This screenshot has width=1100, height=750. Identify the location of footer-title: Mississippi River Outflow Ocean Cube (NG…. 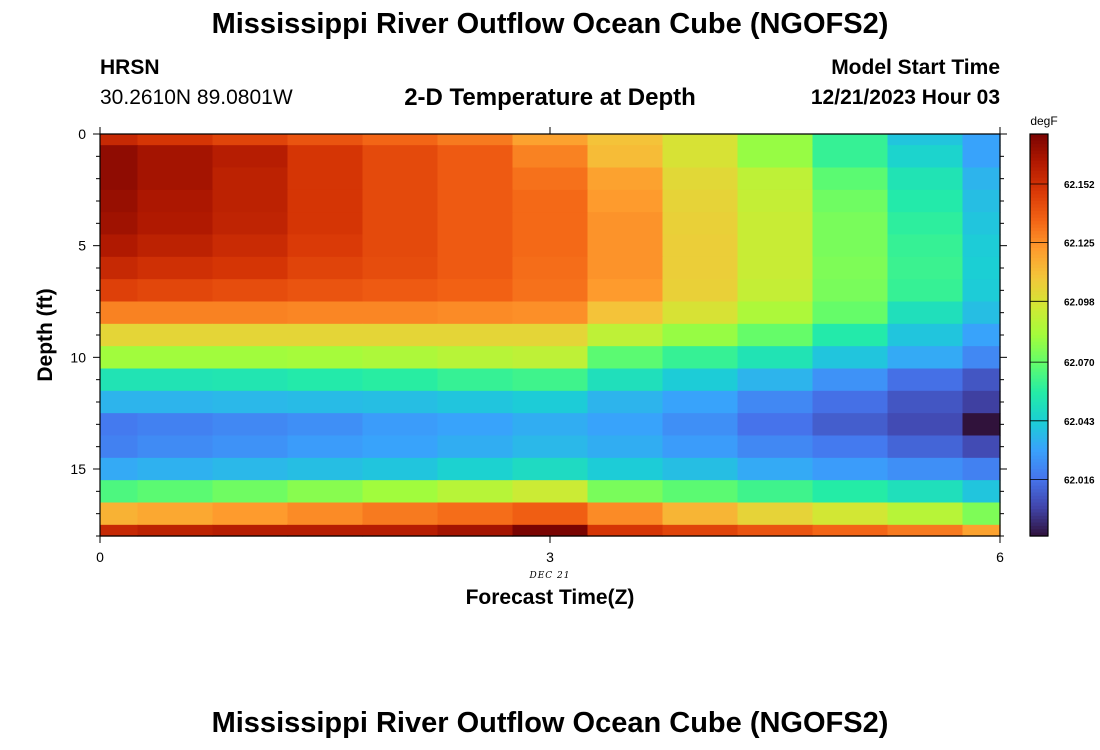
(550, 723).